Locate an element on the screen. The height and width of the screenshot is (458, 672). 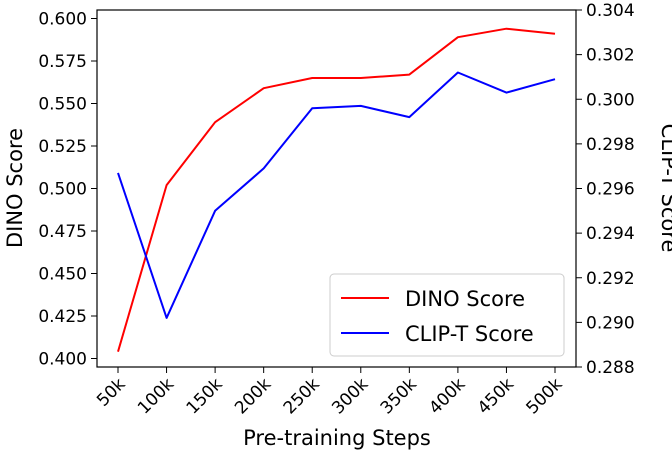
x-axis-title: Pre-training Steps is located at coordinates (337, 438).